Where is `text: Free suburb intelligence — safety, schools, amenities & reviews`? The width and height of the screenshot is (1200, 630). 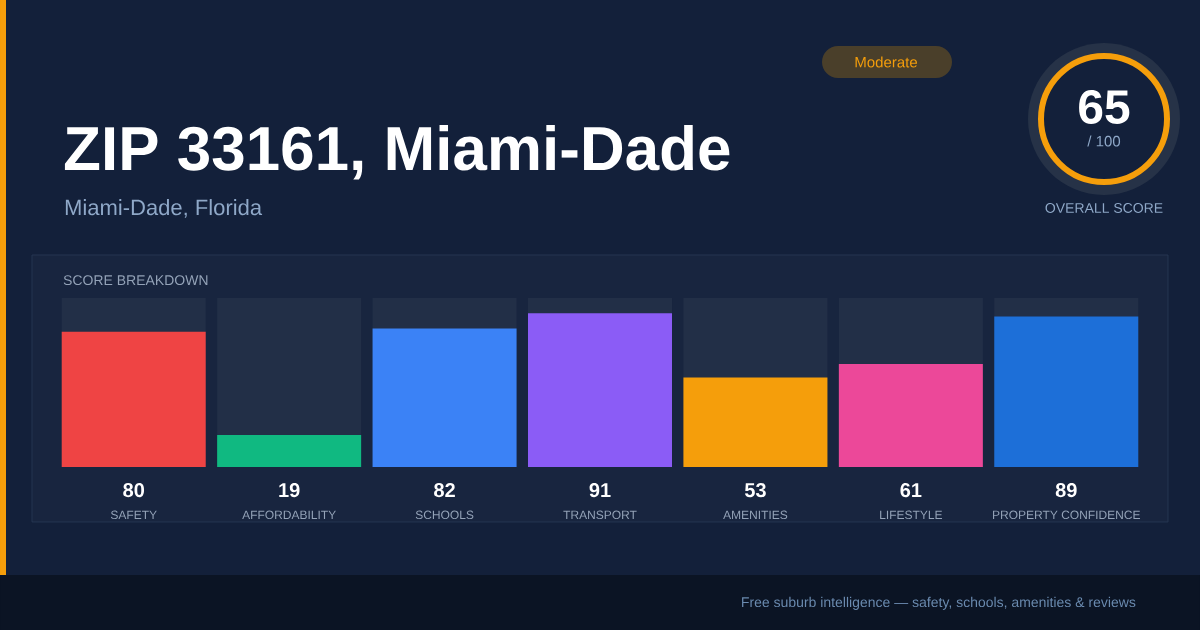
text: Free suburb intelligence — safety, schools, amenities & reviews is located at coordinates (939, 603).